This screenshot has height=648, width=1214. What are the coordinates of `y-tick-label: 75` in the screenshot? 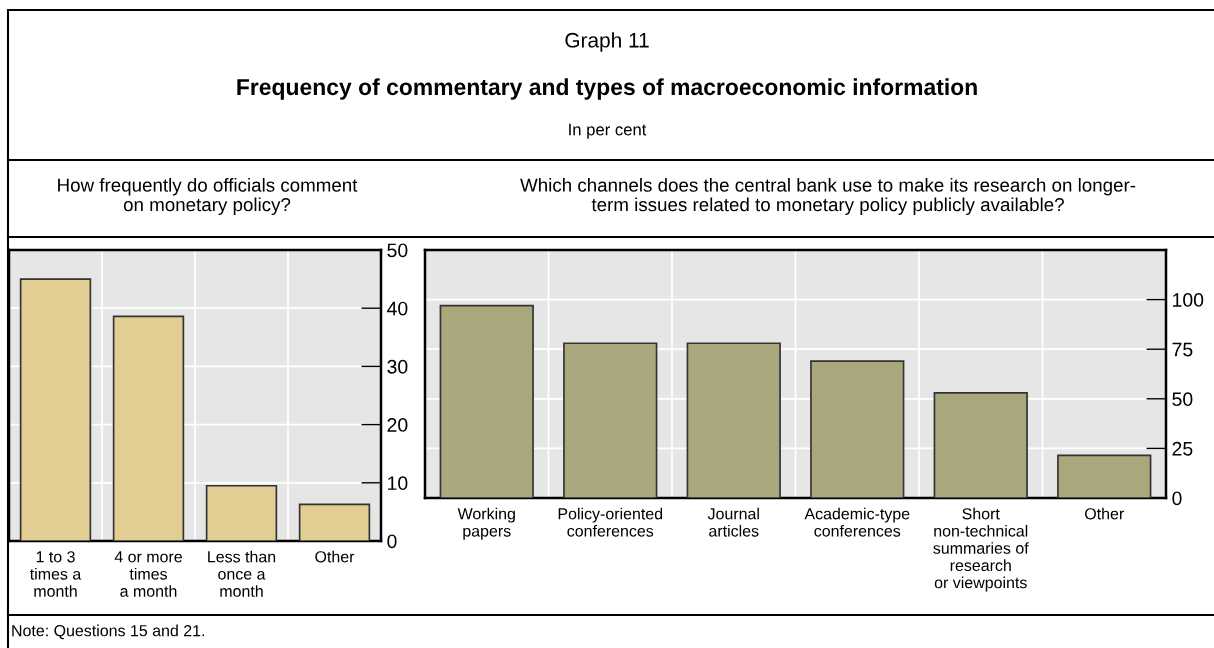 It's located at (1182, 349).